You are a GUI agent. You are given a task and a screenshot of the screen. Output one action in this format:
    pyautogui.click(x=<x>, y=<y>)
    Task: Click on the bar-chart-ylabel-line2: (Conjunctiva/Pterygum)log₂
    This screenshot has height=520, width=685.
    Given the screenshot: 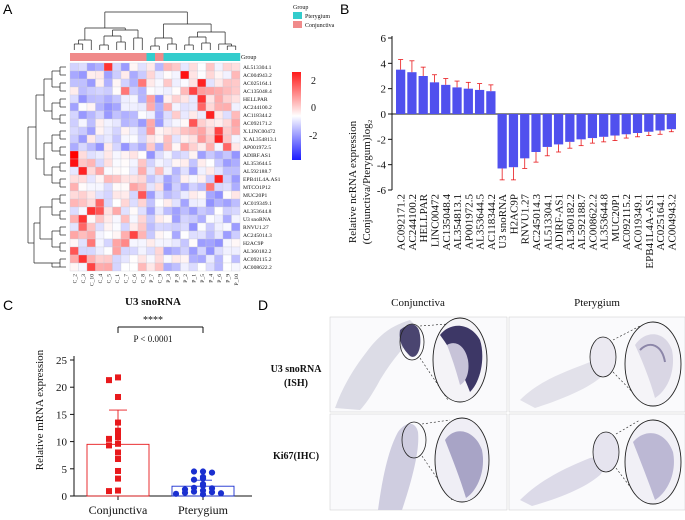 What is the action you would take?
    pyautogui.click(x=367, y=181)
    